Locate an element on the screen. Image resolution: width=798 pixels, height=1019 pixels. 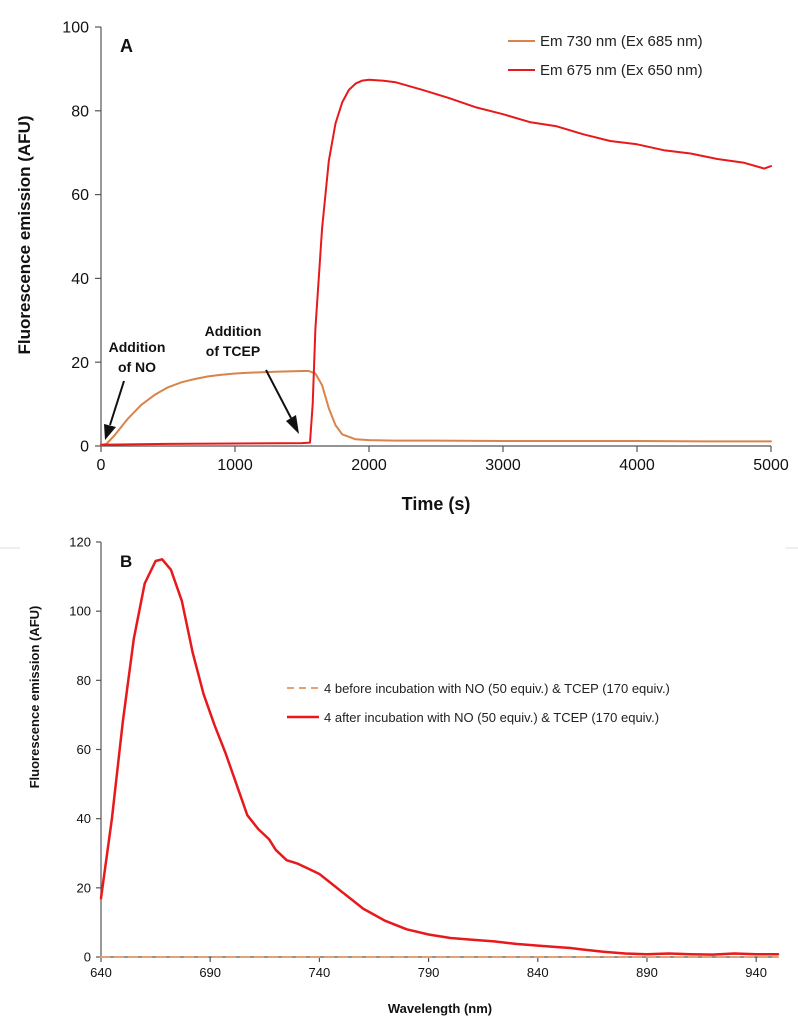
panel-b-y-tick-label: 20 is located at coordinates (84, 887).